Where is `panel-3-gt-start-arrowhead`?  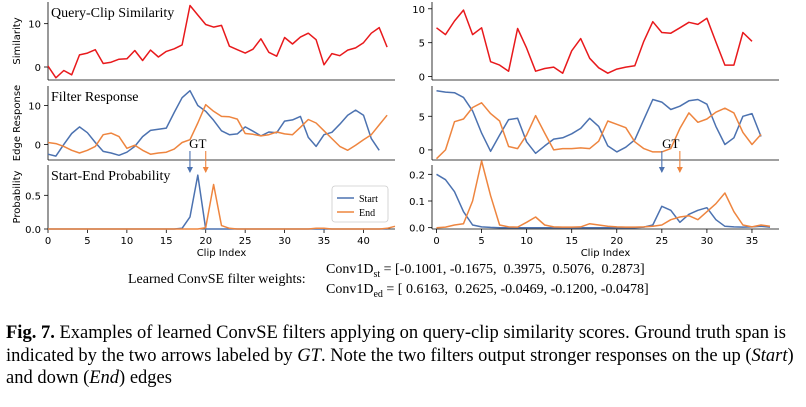 panel-3-gt-start-arrowhead is located at coordinates (189, 170).